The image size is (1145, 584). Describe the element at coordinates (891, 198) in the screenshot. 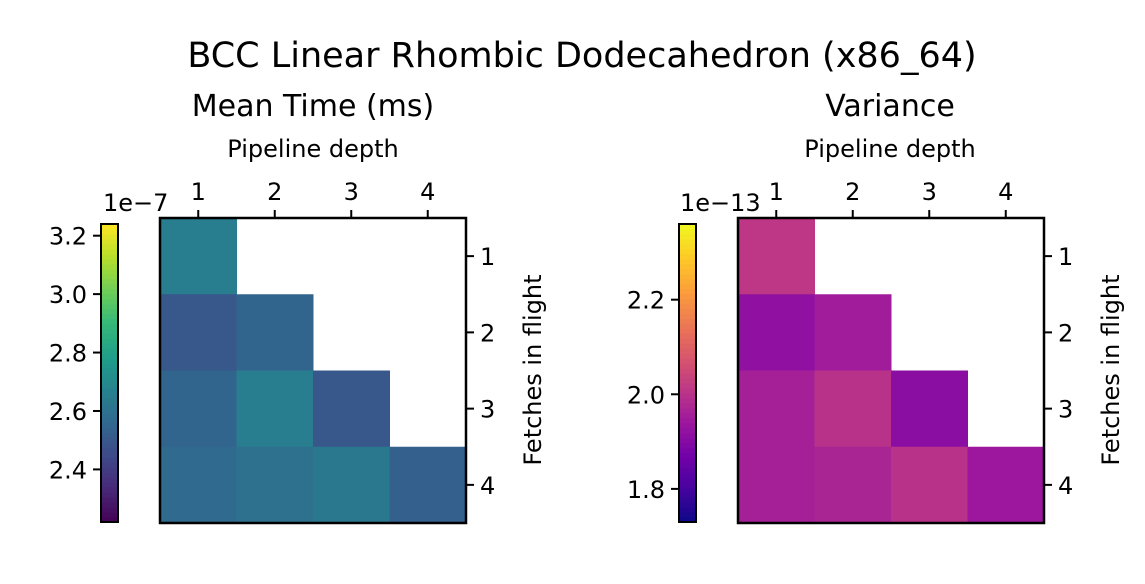

I see `variance-xticks: 1 2 3 4` at that location.